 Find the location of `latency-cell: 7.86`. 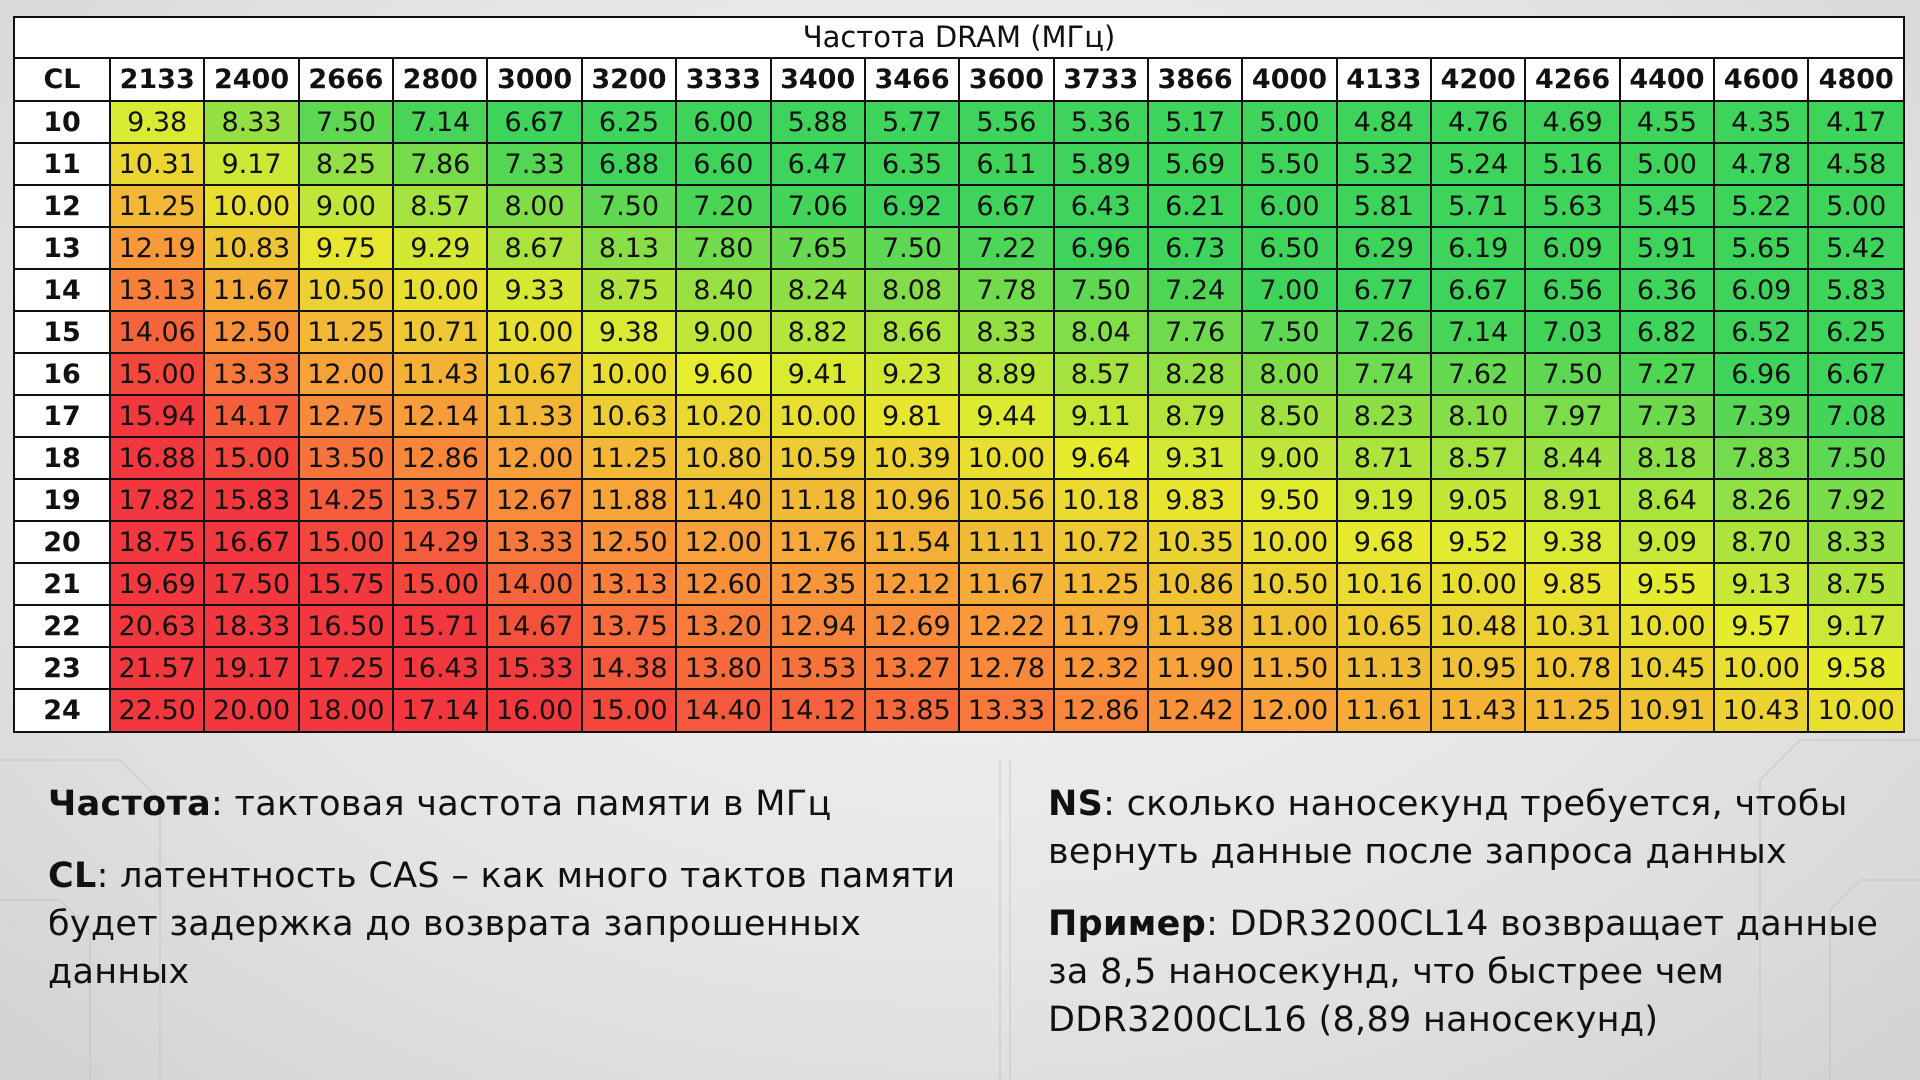

latency-cell: 7.86 is located at coordinates (440, 164).